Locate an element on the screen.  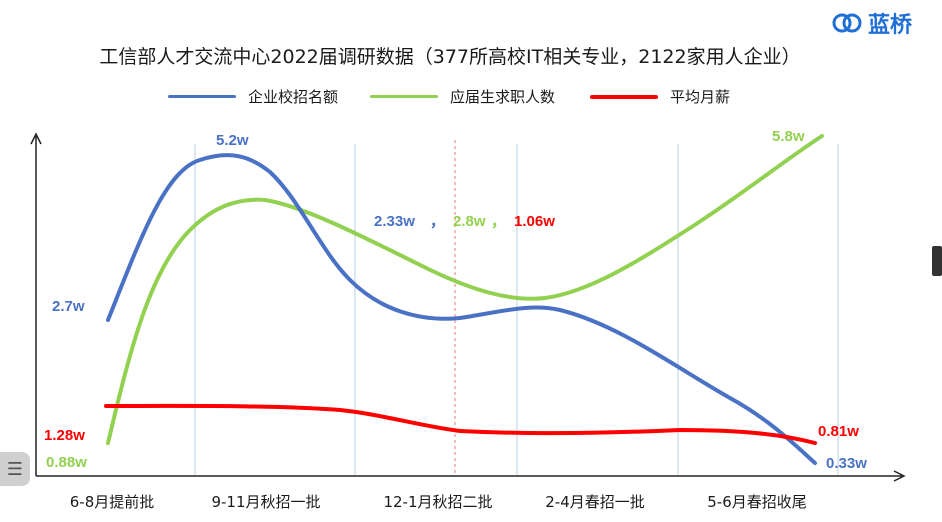
legend-label-green: 应届生求职人数 is located at coordinates (503, 97).